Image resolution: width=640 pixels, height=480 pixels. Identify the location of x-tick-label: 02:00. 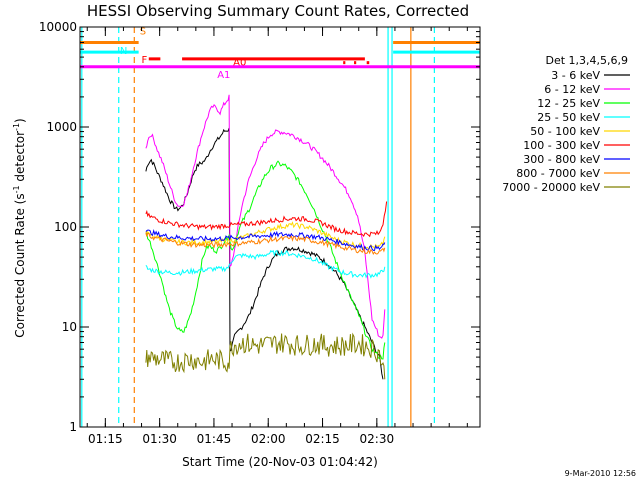
(268, 439).